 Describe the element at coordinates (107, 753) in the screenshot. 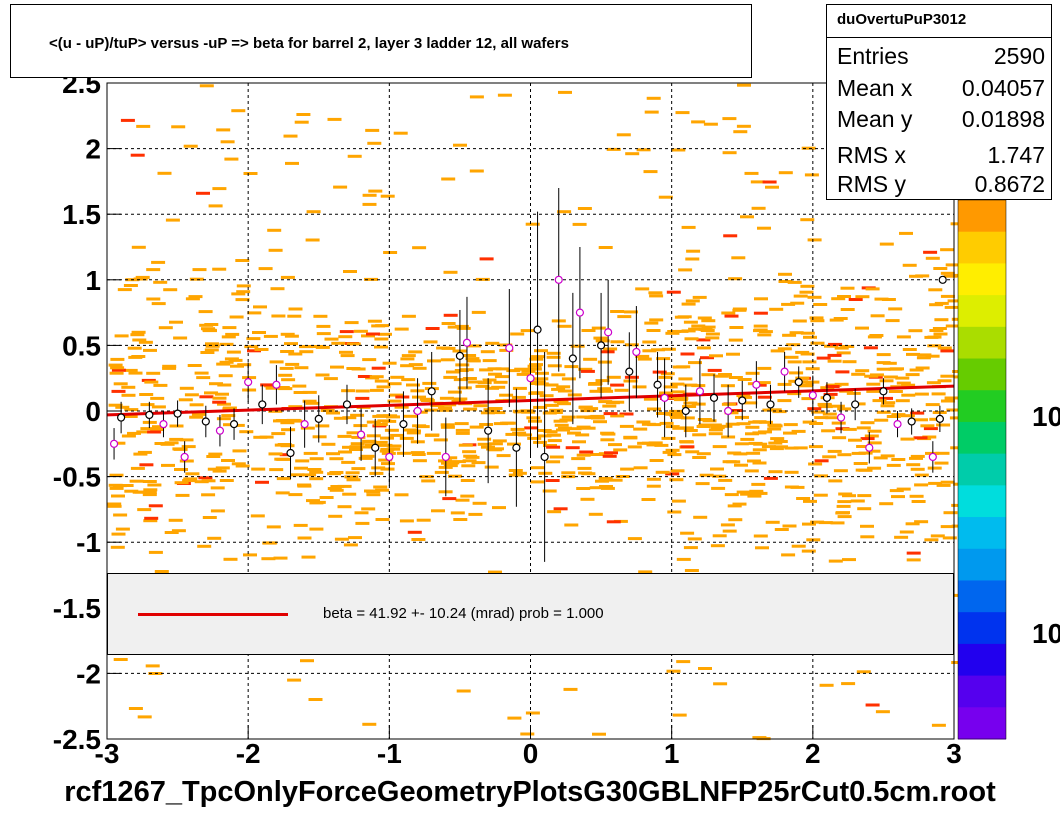

I see `x-tick-label: -3` at that location.